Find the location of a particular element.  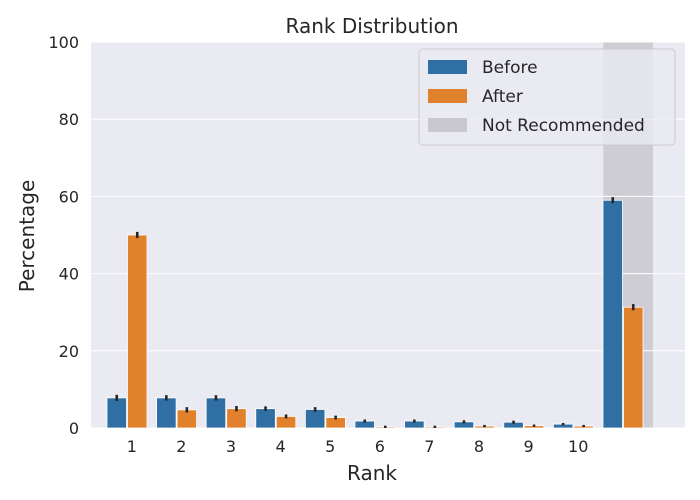

legend: Before After Not Recommended is located at coordinates (547, 97).